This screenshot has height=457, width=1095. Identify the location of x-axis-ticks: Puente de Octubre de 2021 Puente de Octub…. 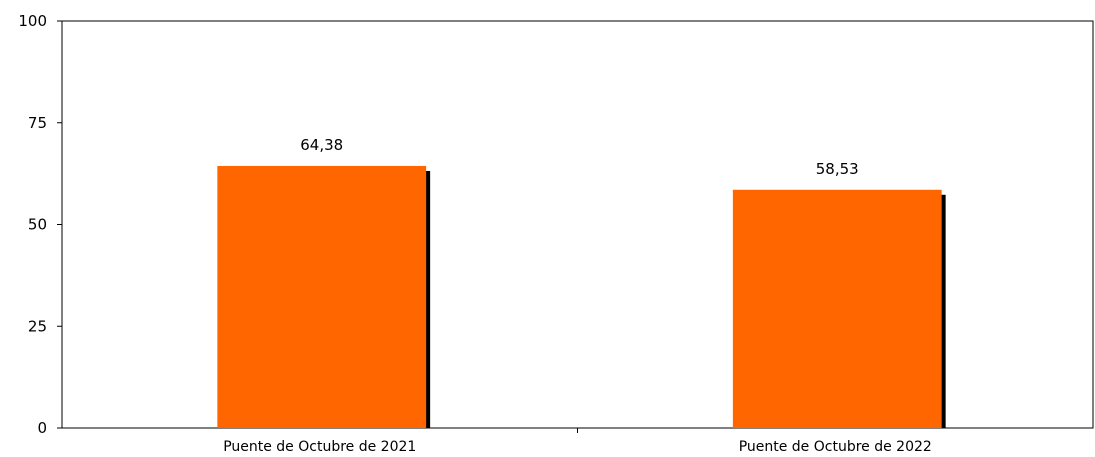
(577, 441).